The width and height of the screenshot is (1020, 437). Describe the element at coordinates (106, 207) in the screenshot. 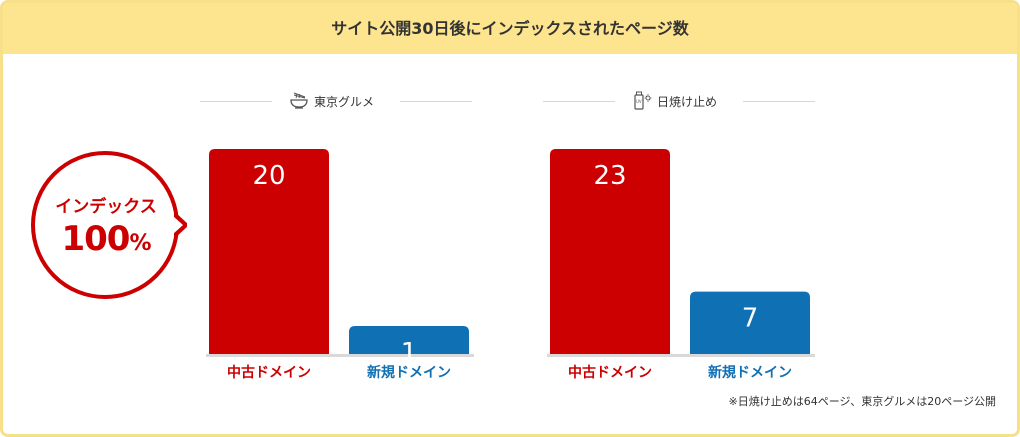

I see `badge-label: インデックス` at that location.